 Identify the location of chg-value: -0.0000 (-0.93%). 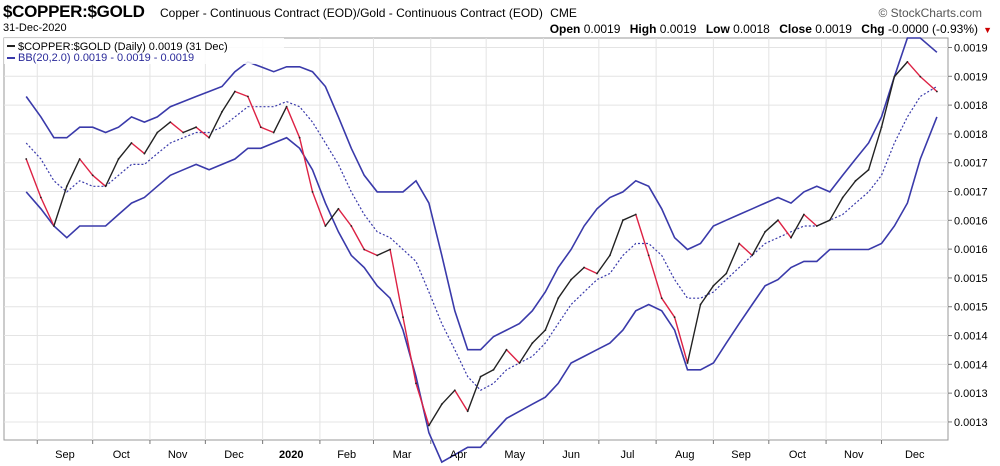
(932, 29).